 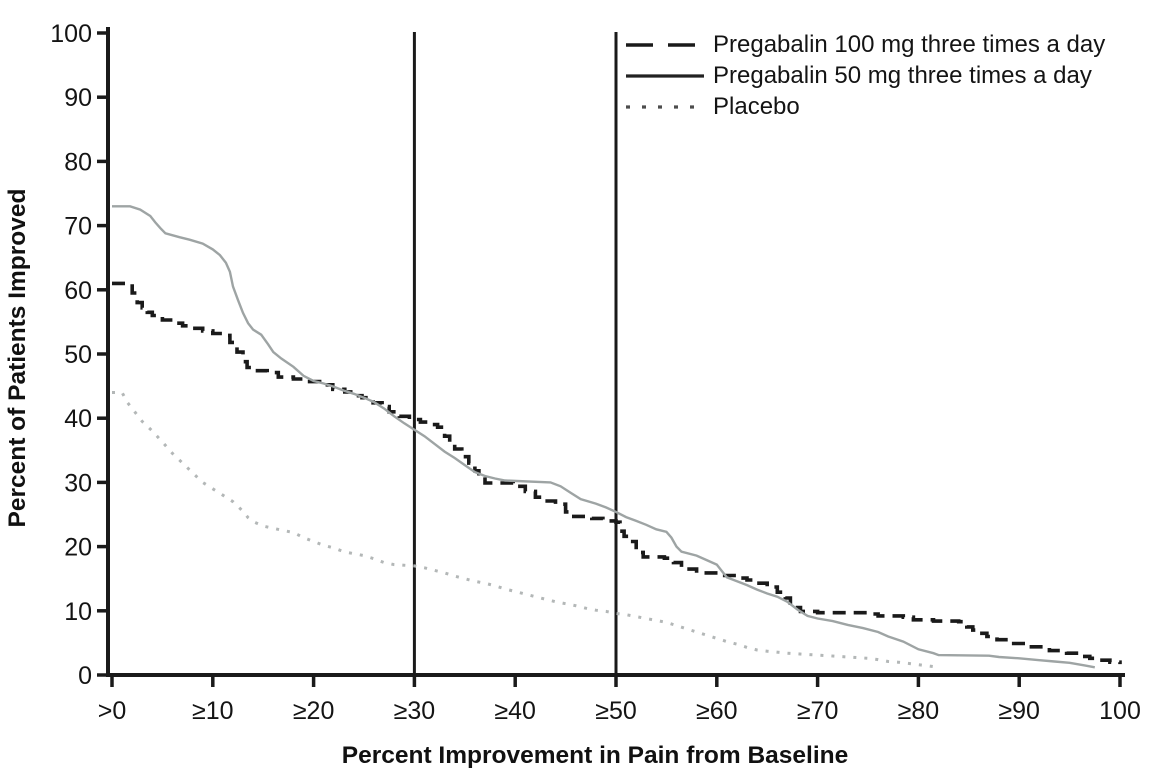 What do you see at coordinates (17, 358) in the screenshot?
I see `y-axis-title: Percent of Patients Improved` at bounding box center [17, 358].